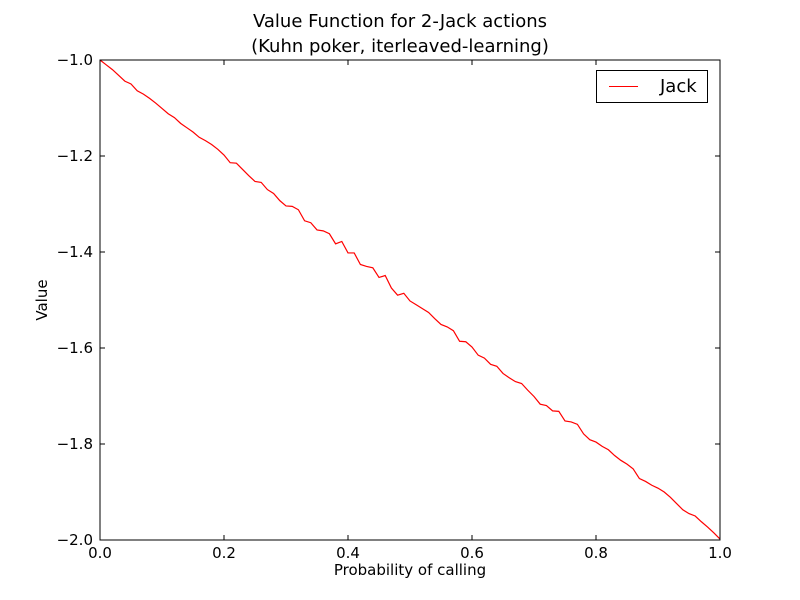 The width and height of the screenshot is (800, 600). Describe the element at coordinates (42, 300) in the screenshot. I see `y-axis-label: Value` at that location.